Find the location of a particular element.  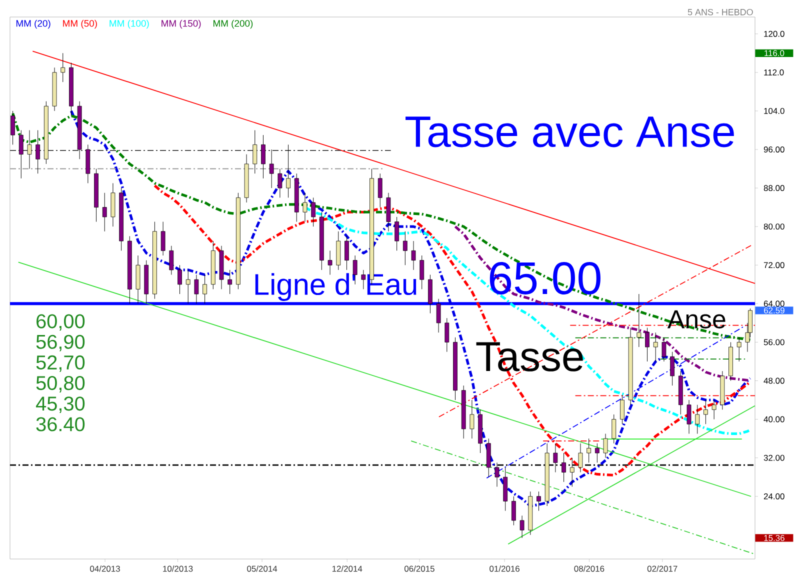

annotation: 52,70 is located at coordinates (60, 363).